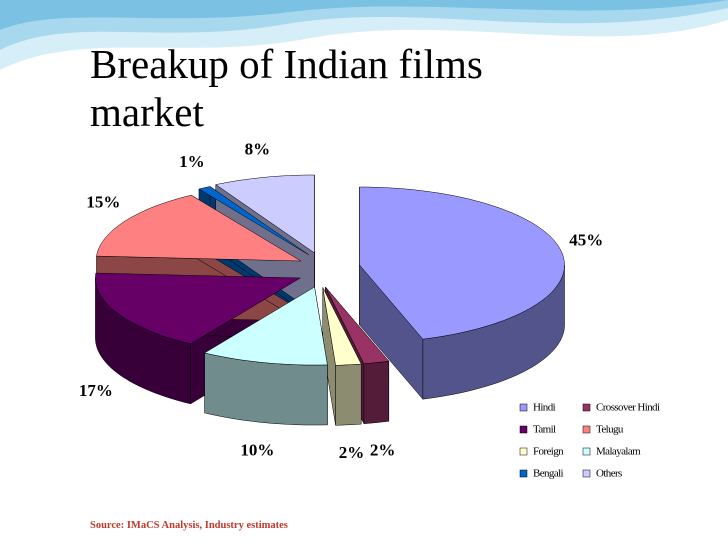 Image resolution: width=728 pixels, height=546 pixels. I want to click on legend-label: Telugu, so click(610, 430).